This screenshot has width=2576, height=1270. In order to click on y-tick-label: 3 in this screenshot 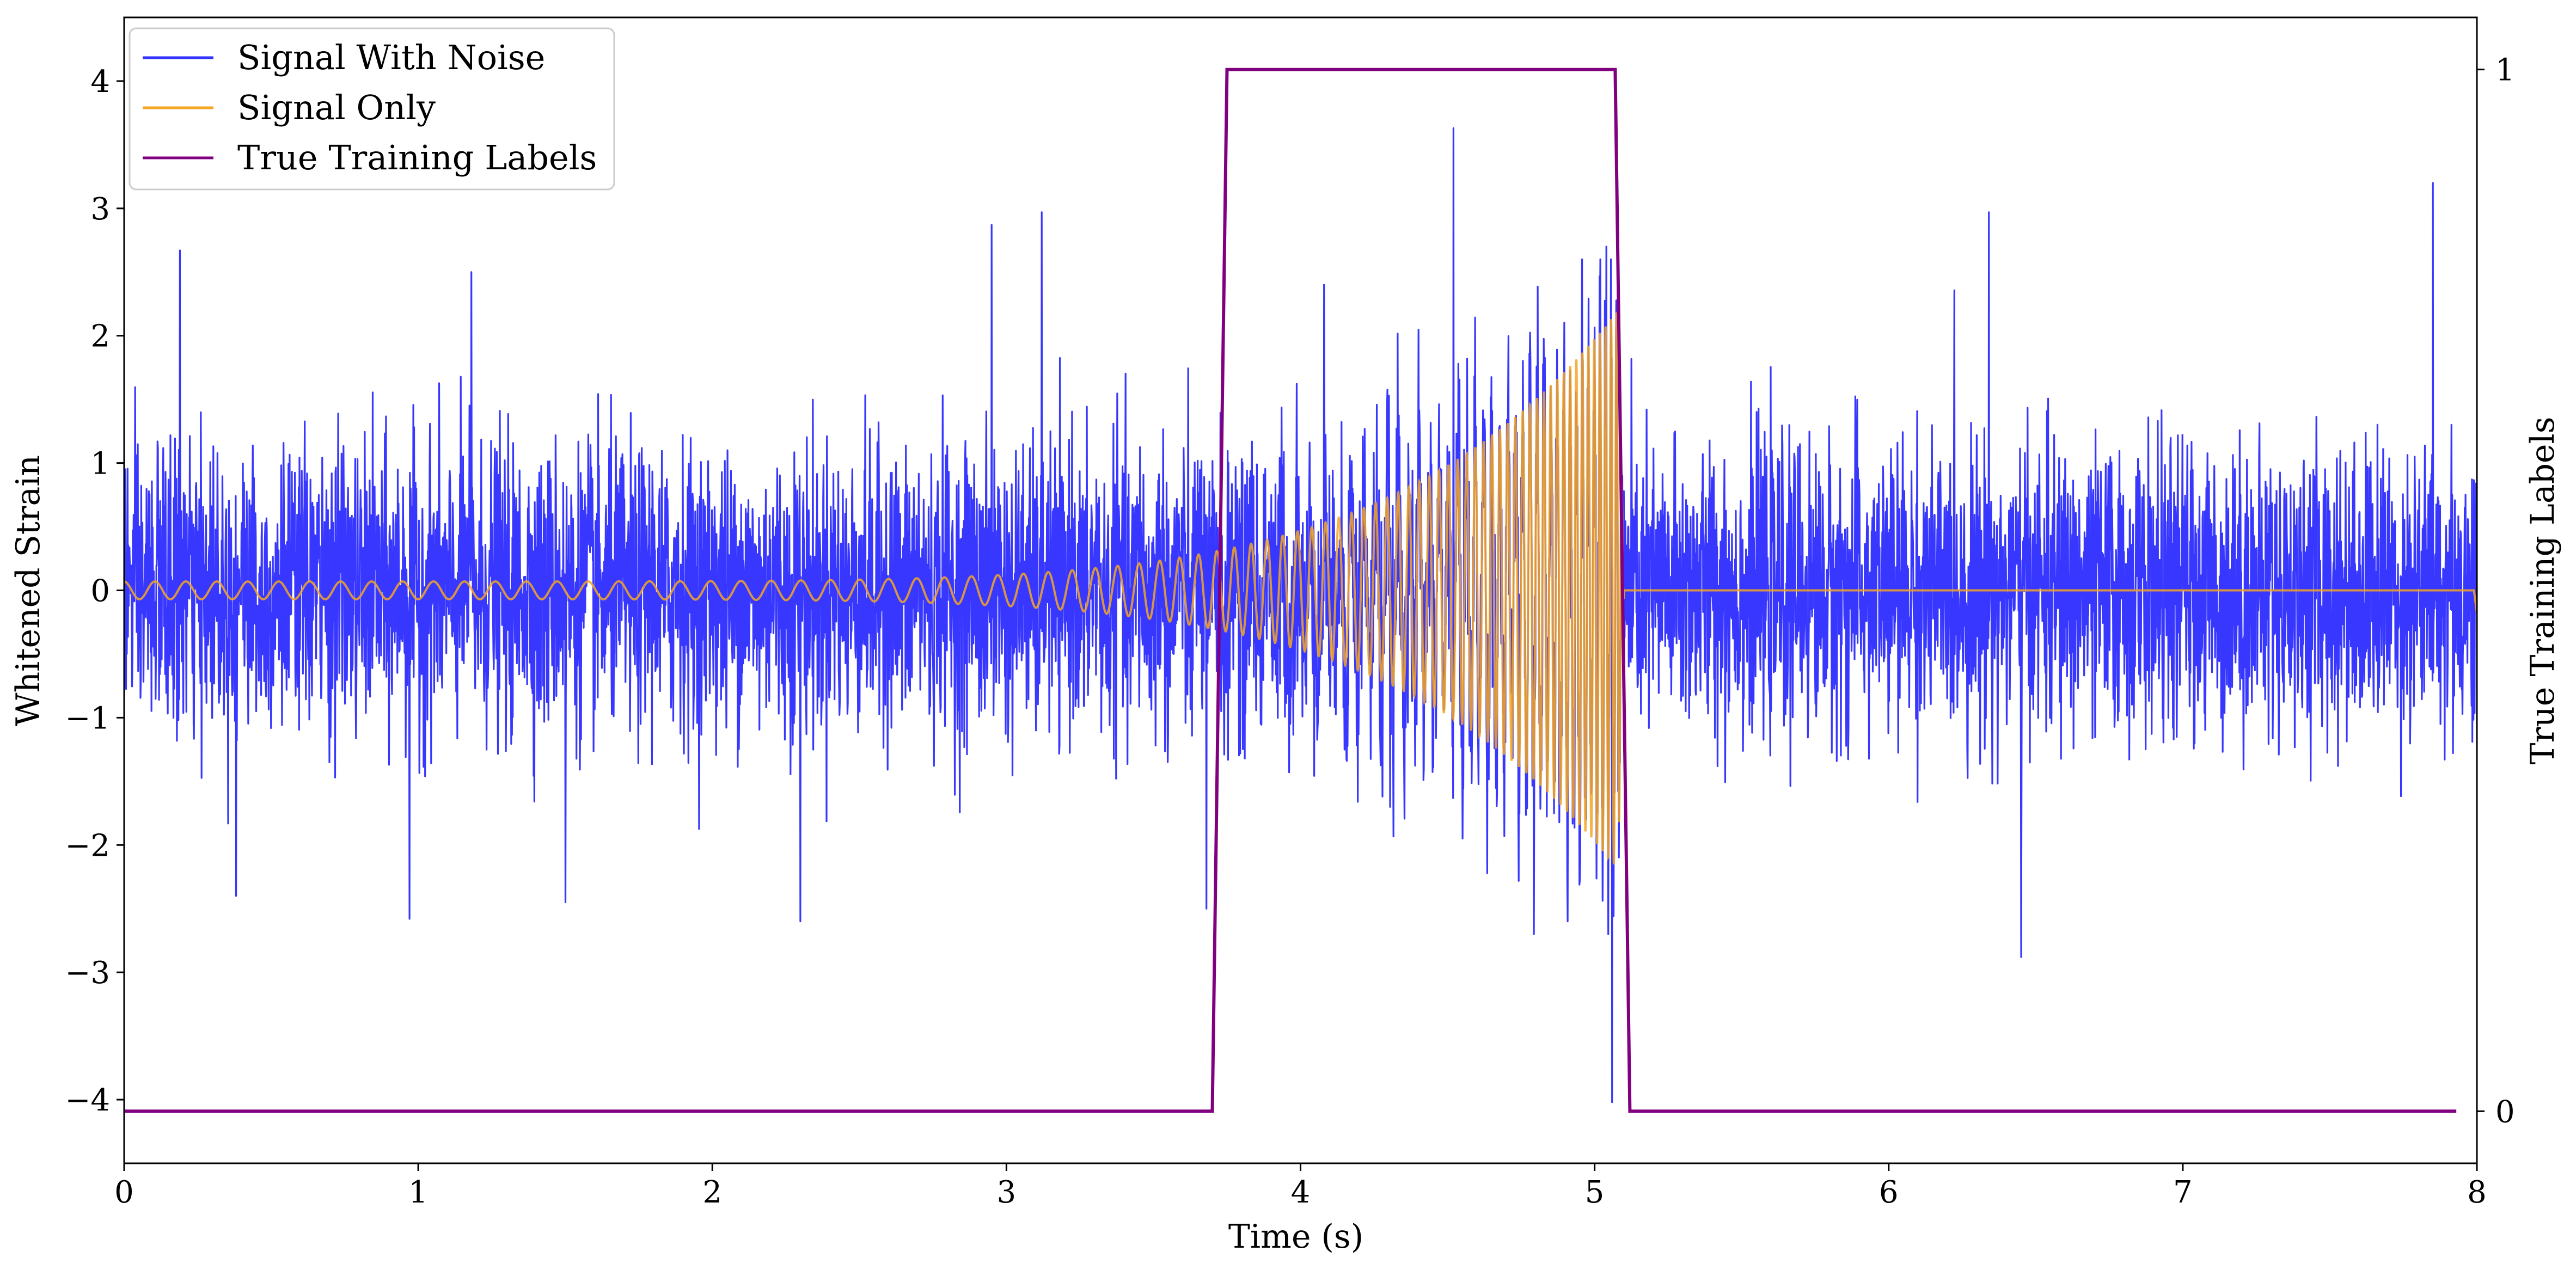, I will do `click(100, 209)`.